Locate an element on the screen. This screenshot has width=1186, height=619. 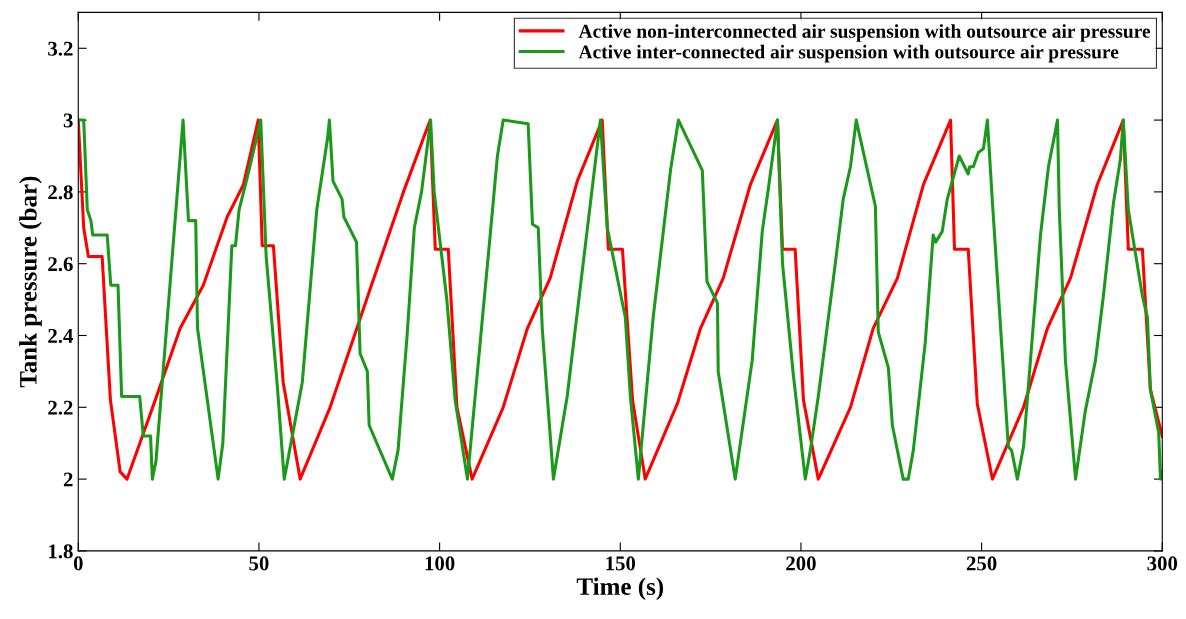
x-tick-label: 100 is located at coordinates (440, 563).